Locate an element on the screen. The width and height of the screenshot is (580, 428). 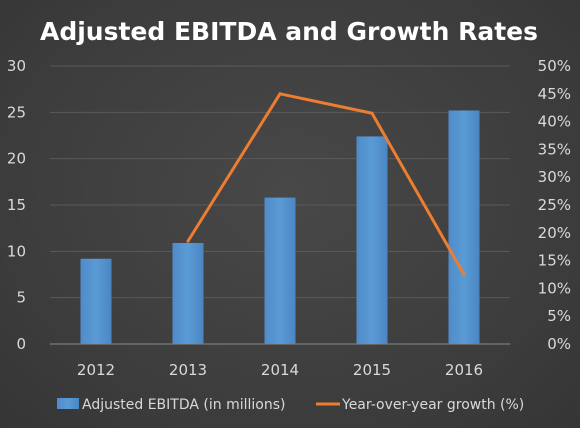
x-tick-label: 2014 is located at coordinates (280, 370).